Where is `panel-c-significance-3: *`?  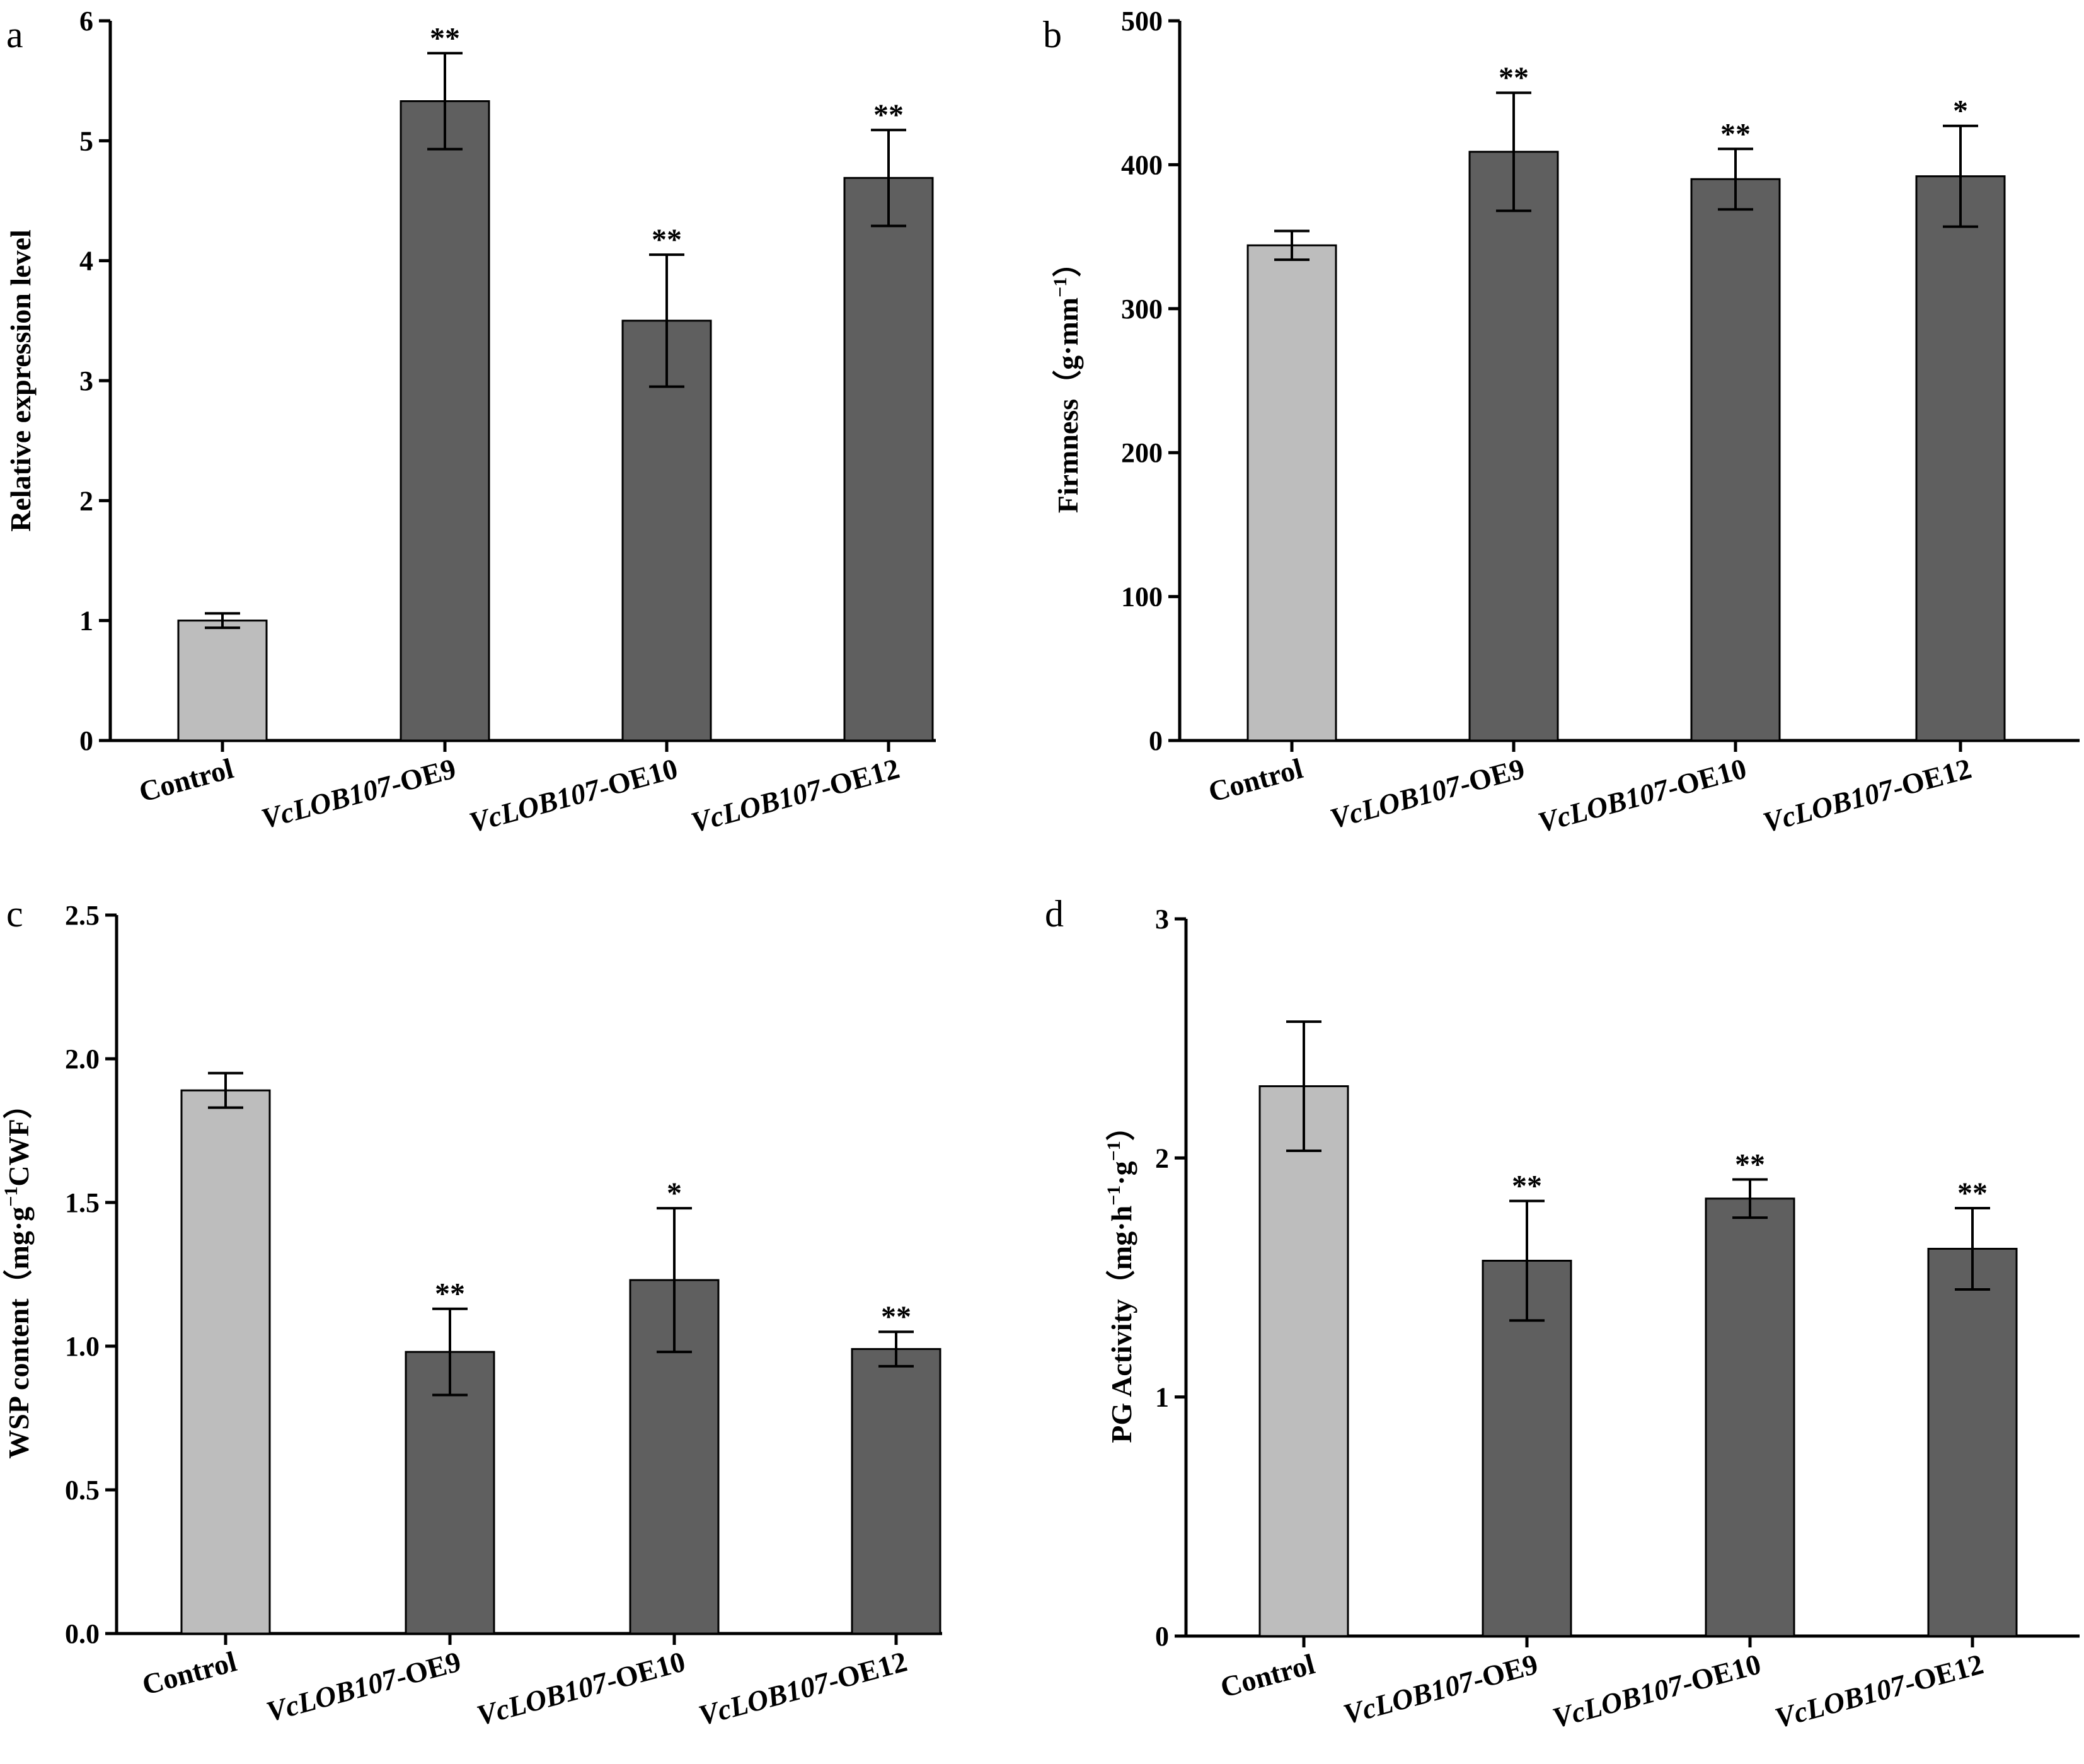
panel-c-significance-3: * is located at coordinates (674, 1193).